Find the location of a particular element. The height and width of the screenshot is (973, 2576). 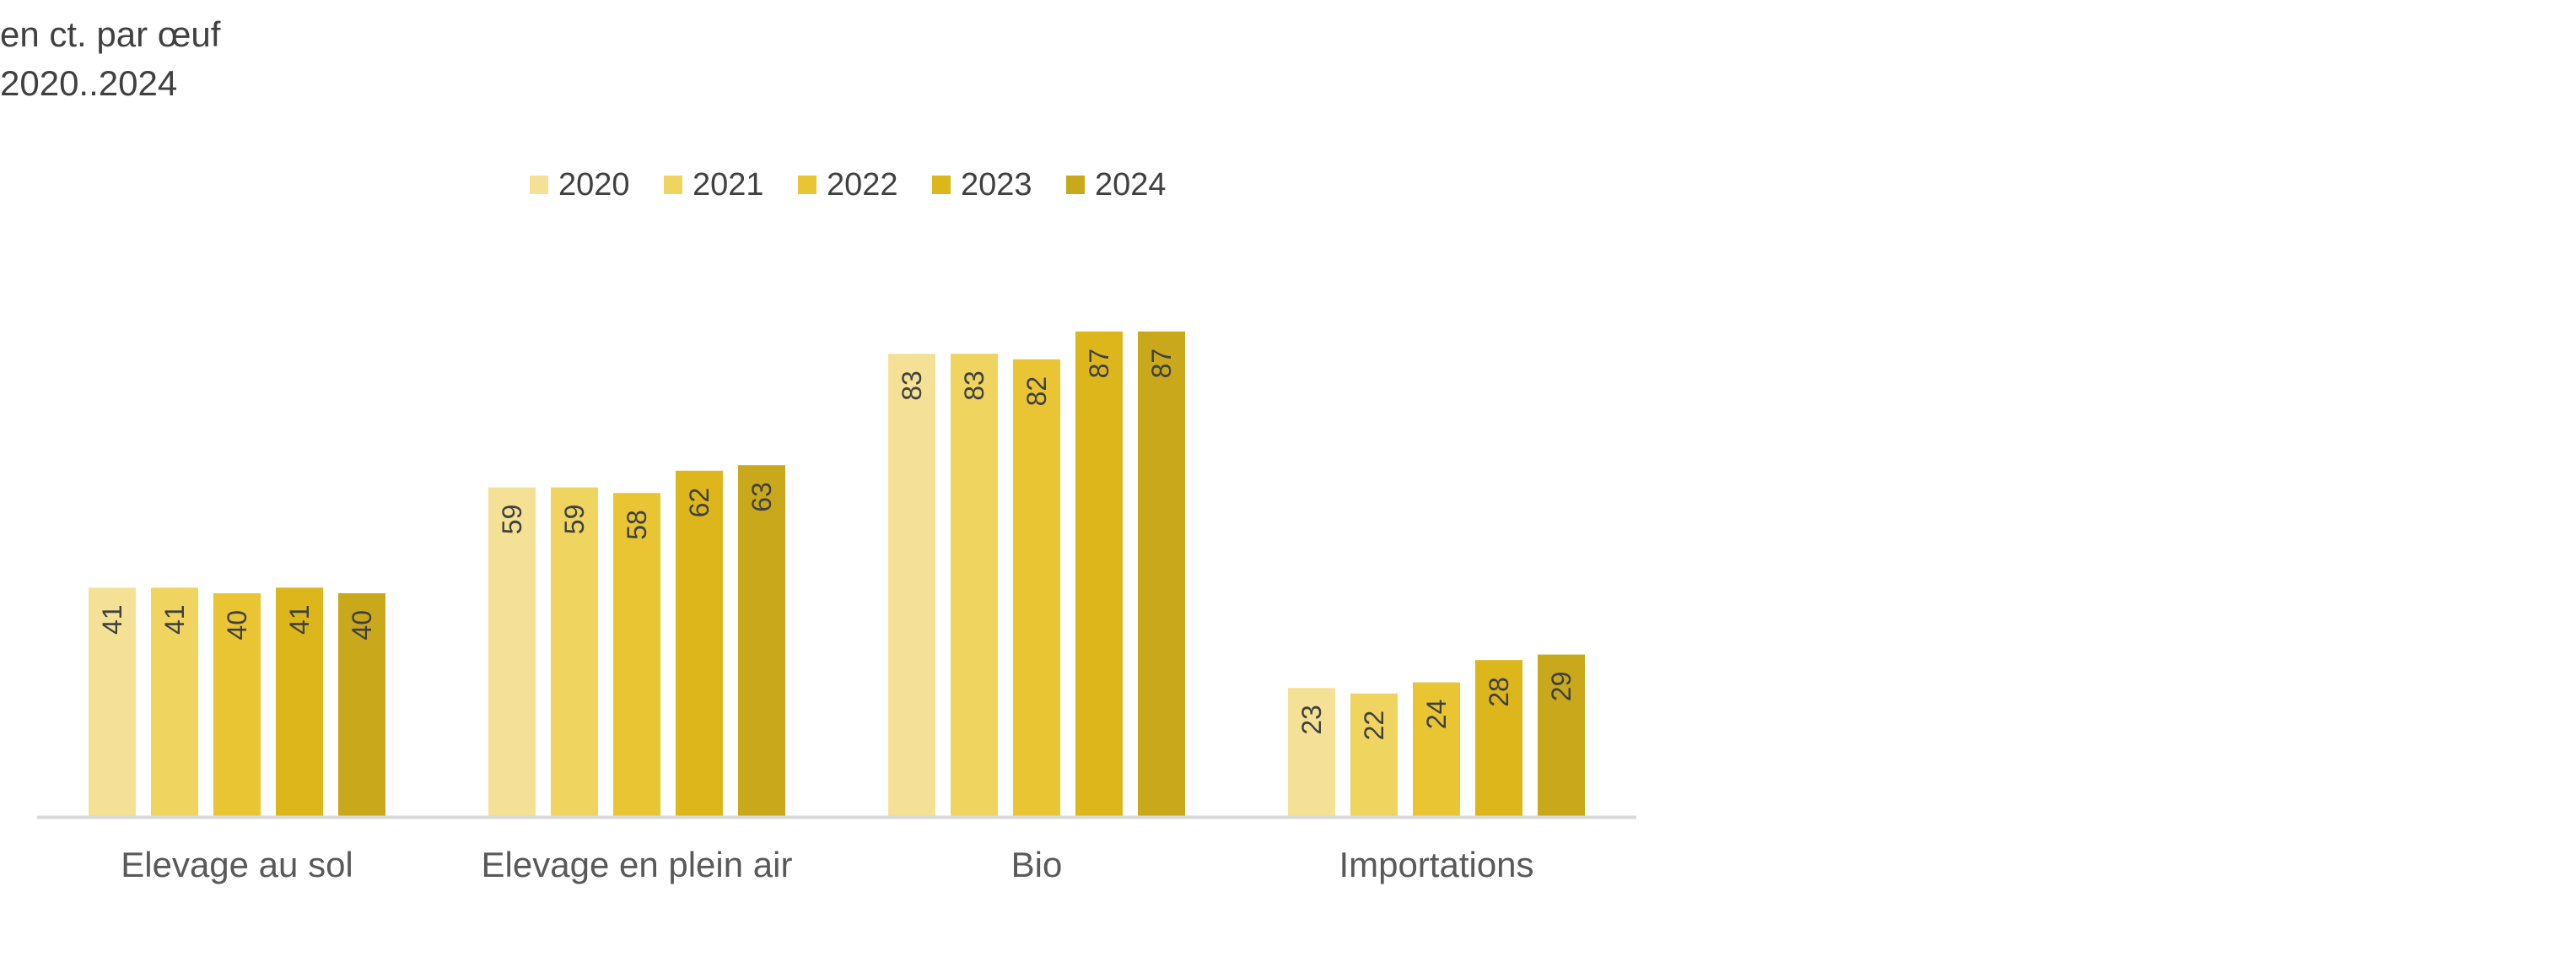

bar-elevage-en-plein-air-2020 is located at coordinates (512, 651).